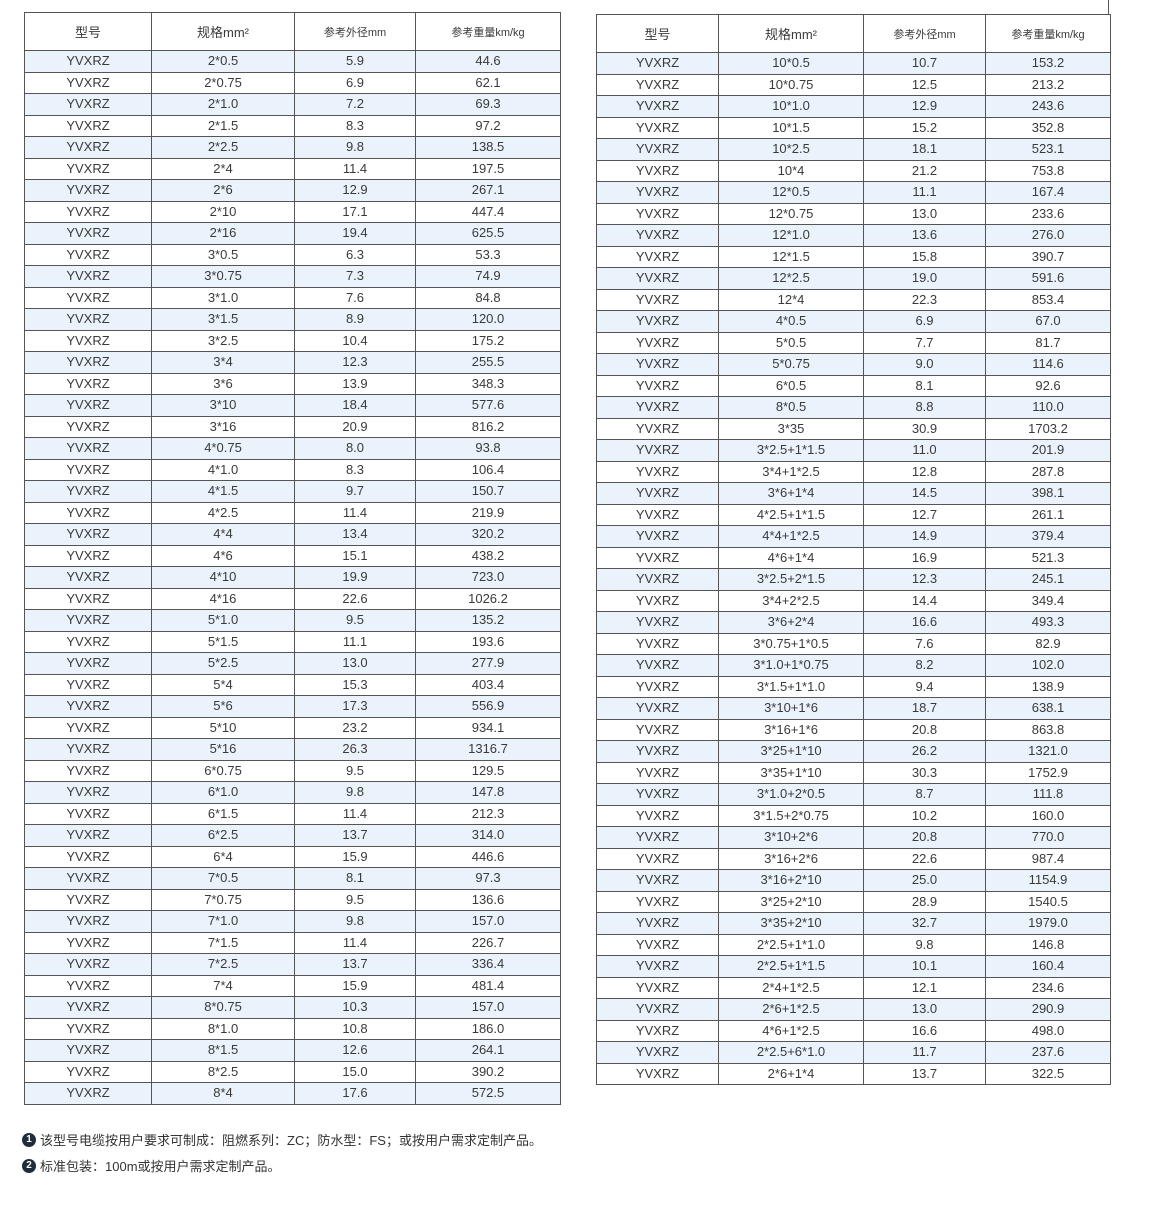 The width and height of the screenshot is (1150, 1224). What do you see at coordinates (292, 82) in the screenshot?
I see `table-row: YVXRZ 2*0.75 6.9 62.1` at bounding box center [292, 82].